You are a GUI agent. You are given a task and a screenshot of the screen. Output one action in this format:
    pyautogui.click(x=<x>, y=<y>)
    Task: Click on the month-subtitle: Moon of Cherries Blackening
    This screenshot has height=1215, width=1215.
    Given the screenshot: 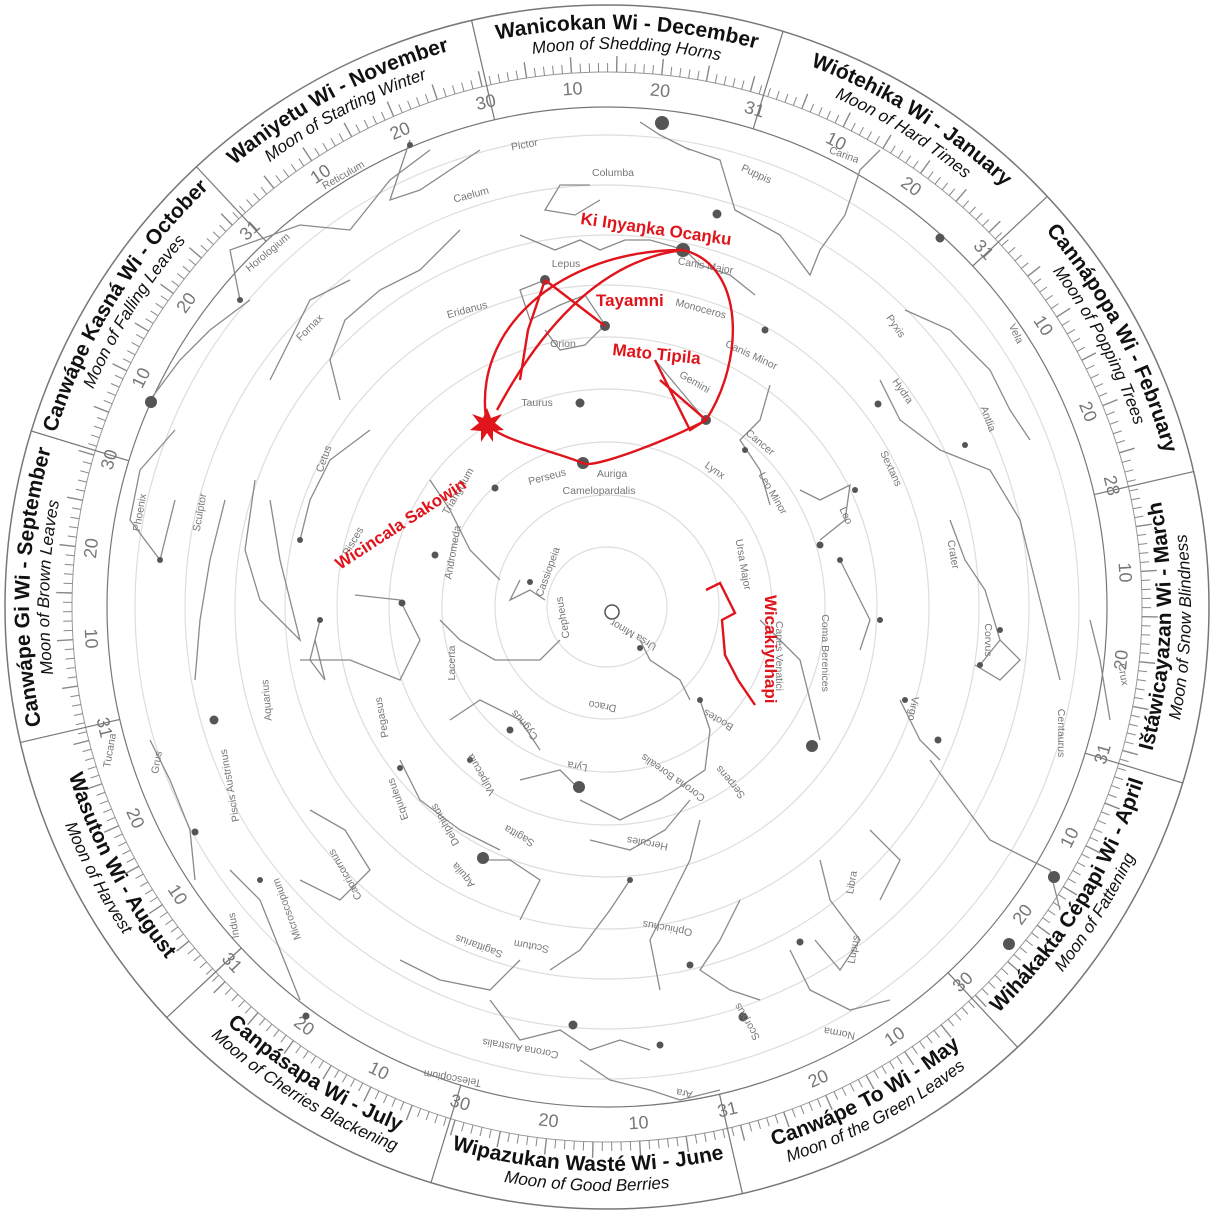 What is the action you would take?
    pyautogui.click(x=304, y=1090)
    